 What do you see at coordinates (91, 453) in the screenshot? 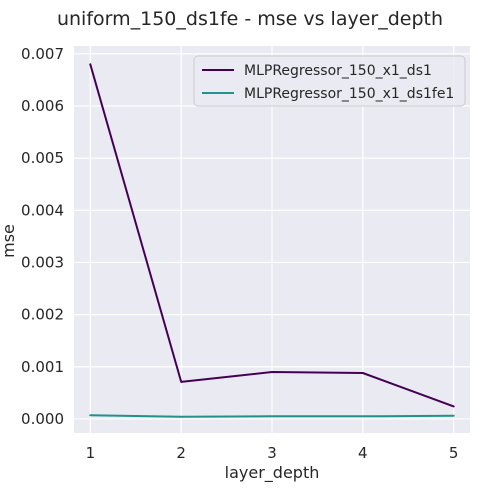
I see `x-tick-label: 1` at bounding box center [91, 453].